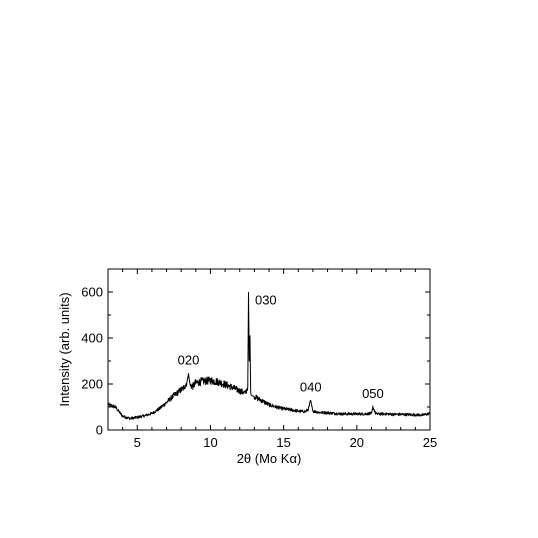 The height and width of the screenshot is (538, 538). What do you see at coordinates (311, 387) in the screenshot?
I see `peak-label-040: 040` at bounding box center [311, 387].